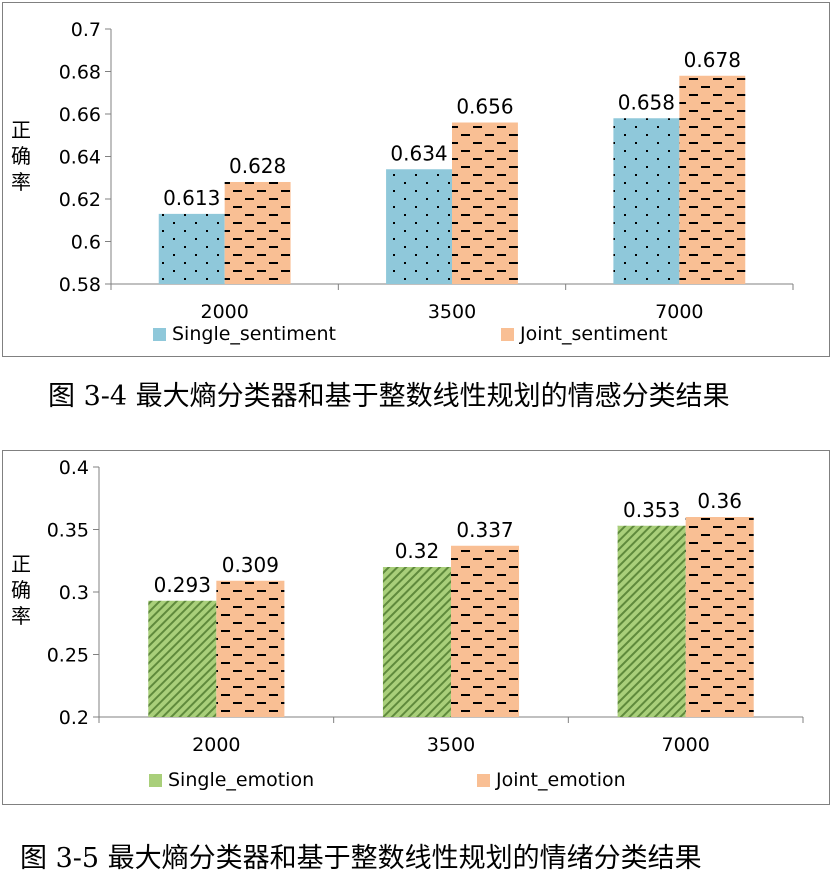 Image resolution: width=832 pixels, height=880 pixels. Describe the element at coordinates (417, 551) in the screenshot. I see `data-label-single-emotion-3500: 0.32` at that location.